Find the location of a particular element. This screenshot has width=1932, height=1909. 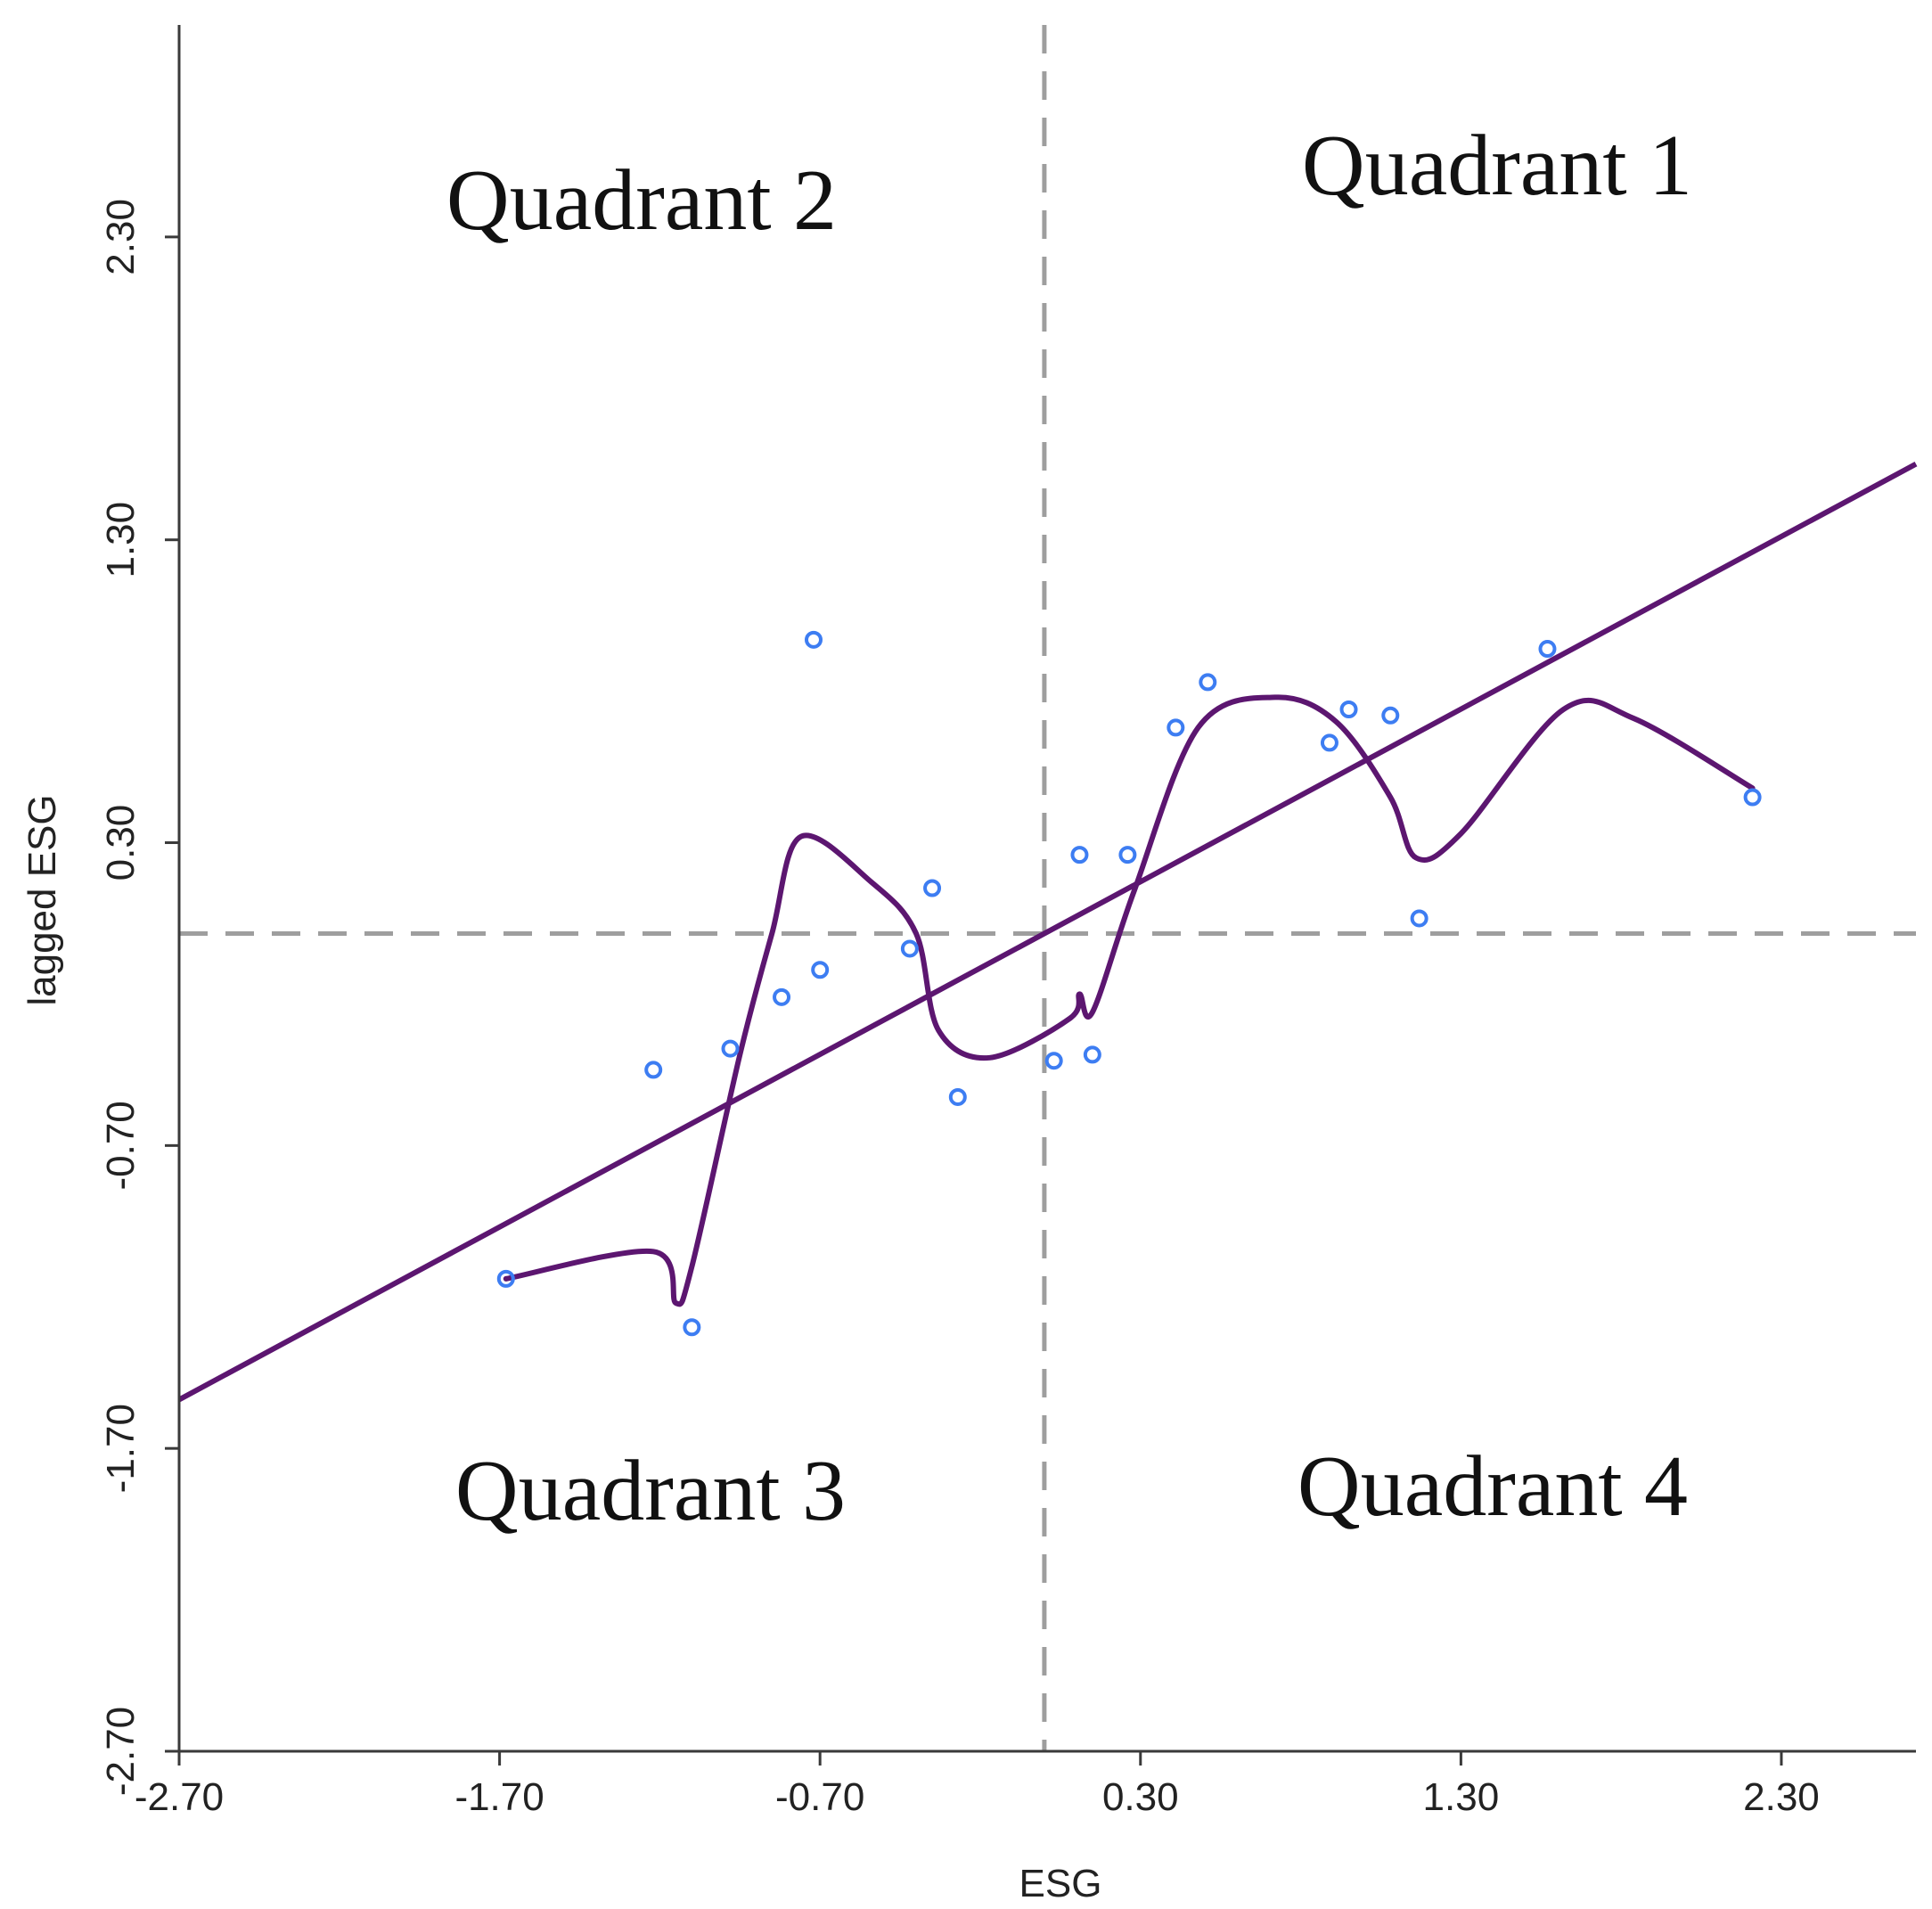

x-axis-title: ESG is located at coordinates (1060, 1883).